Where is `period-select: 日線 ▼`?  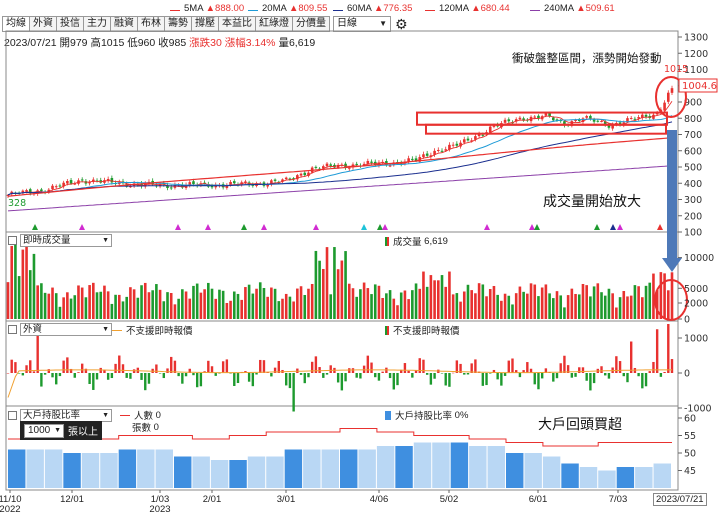 period-select: 日線 ▼ is located at coordinates (362, 24).